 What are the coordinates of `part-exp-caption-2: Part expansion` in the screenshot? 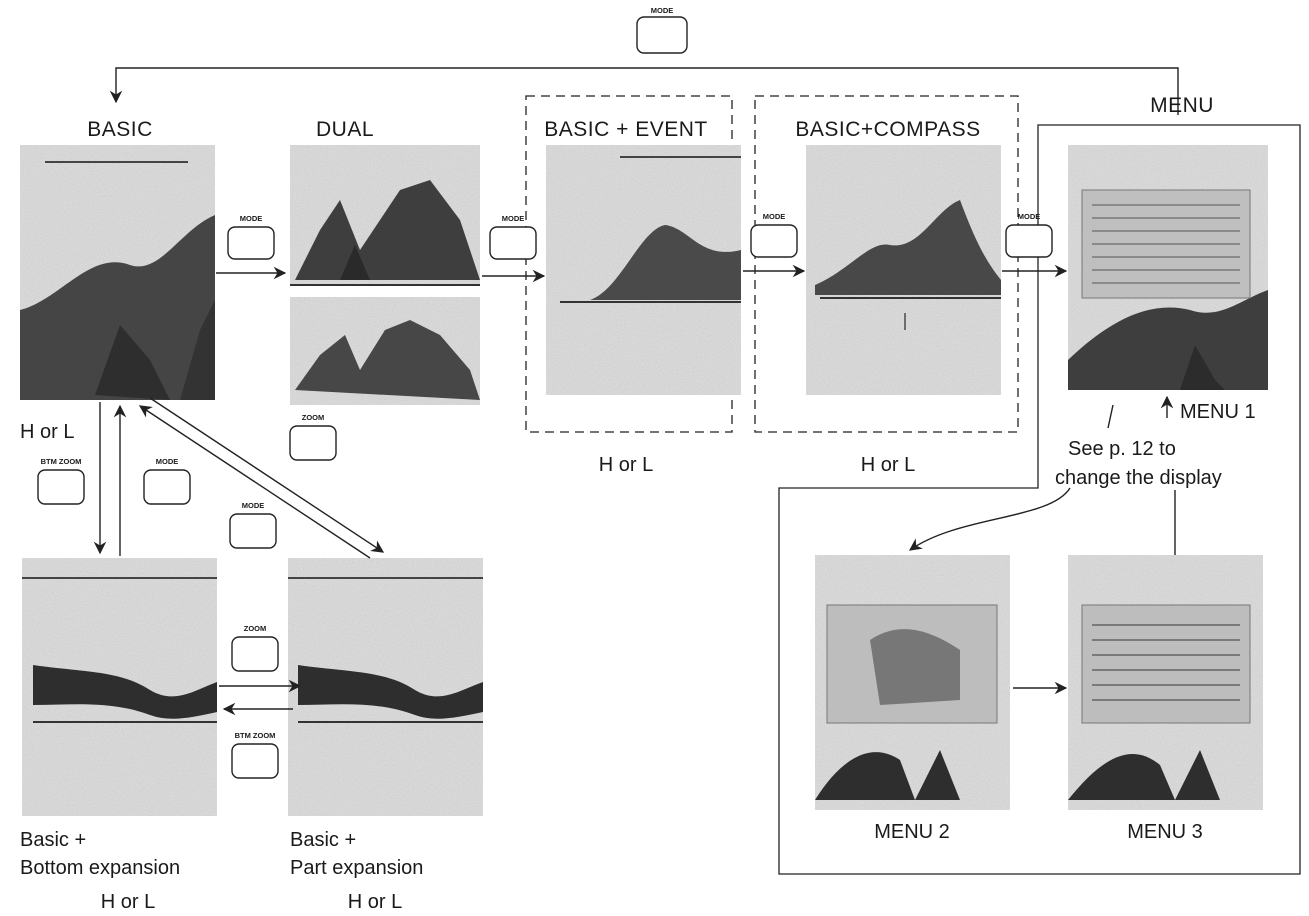 It's located at (356, 868).